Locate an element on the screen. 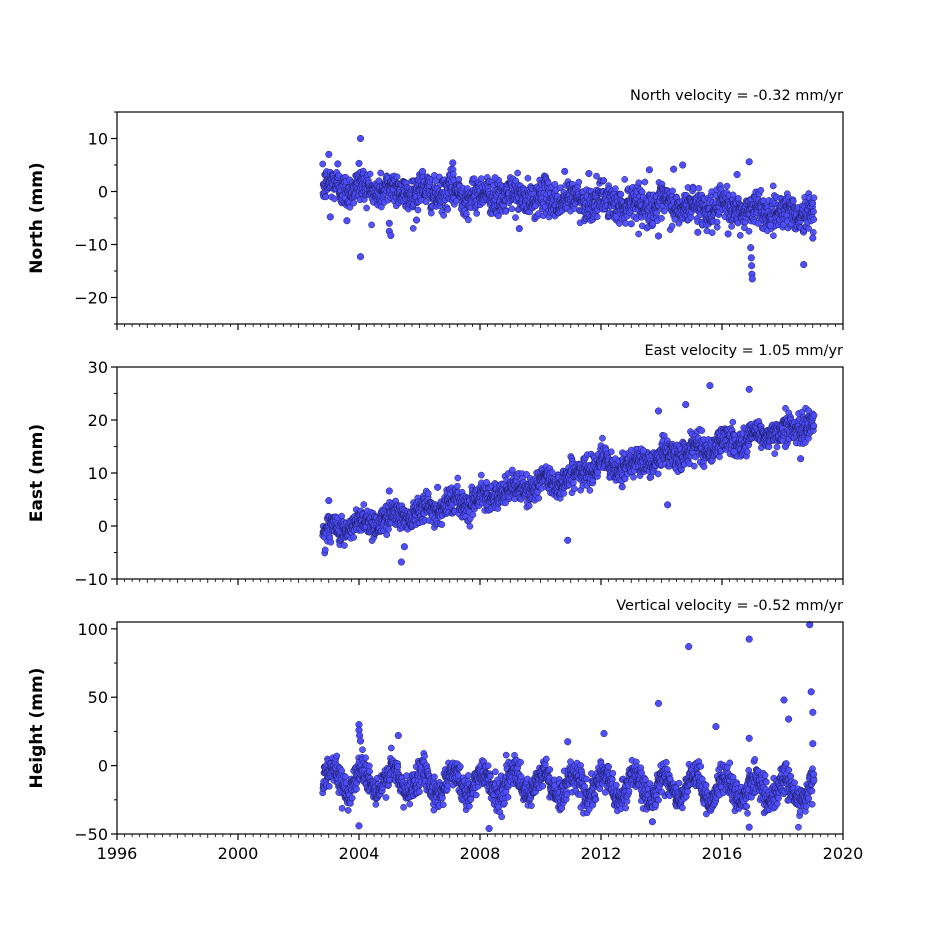  north-ytick-label: 0 is located at coordinates (103, 192).